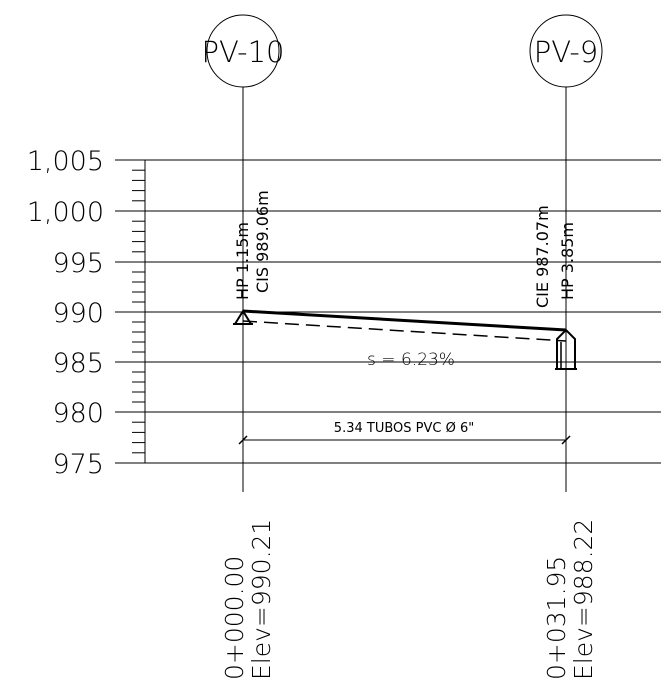 Image resolution: width=661 pixels, height=688 pixels. I want to click on ruler-minor-ticks, so click(138, 311).